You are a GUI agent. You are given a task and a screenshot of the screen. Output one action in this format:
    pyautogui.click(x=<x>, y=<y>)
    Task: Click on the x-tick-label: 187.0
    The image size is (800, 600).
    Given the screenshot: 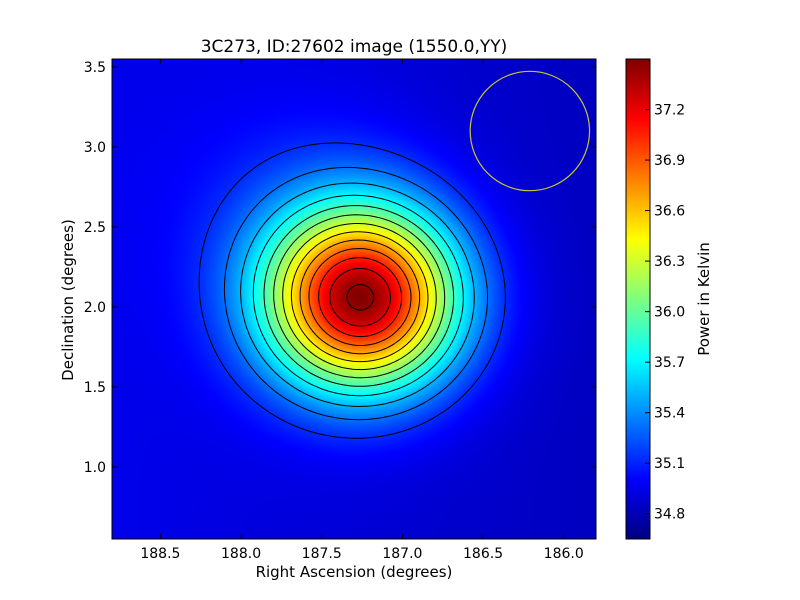 What is the action you would take?
    pyautogui.click(x=402, y=554)
    